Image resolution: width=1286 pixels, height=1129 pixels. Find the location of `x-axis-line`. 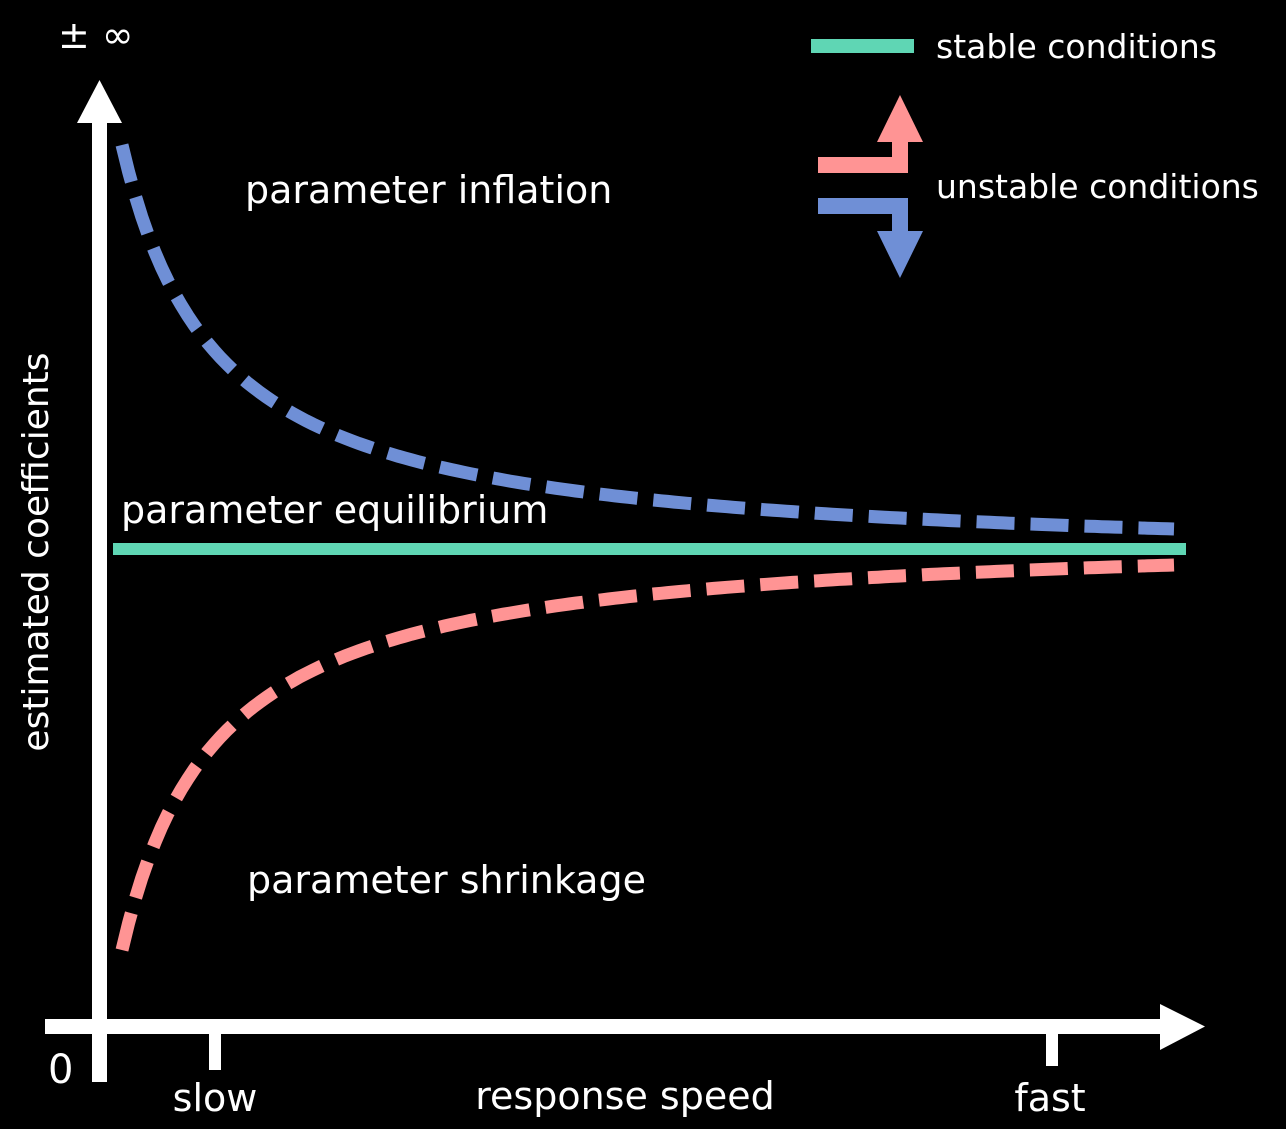

x-axis-line is located at coordinates (610, 1026).